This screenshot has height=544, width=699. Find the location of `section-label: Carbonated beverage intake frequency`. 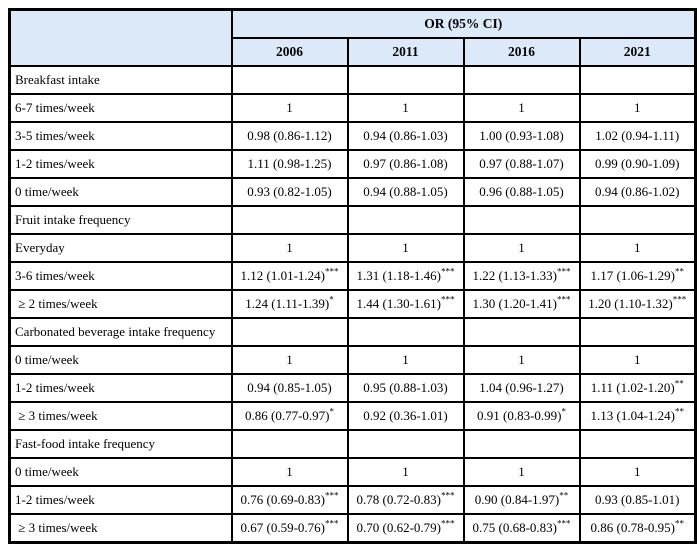

section-label: Carbonated beverage intake frequency is located at coordinates (120, 332).